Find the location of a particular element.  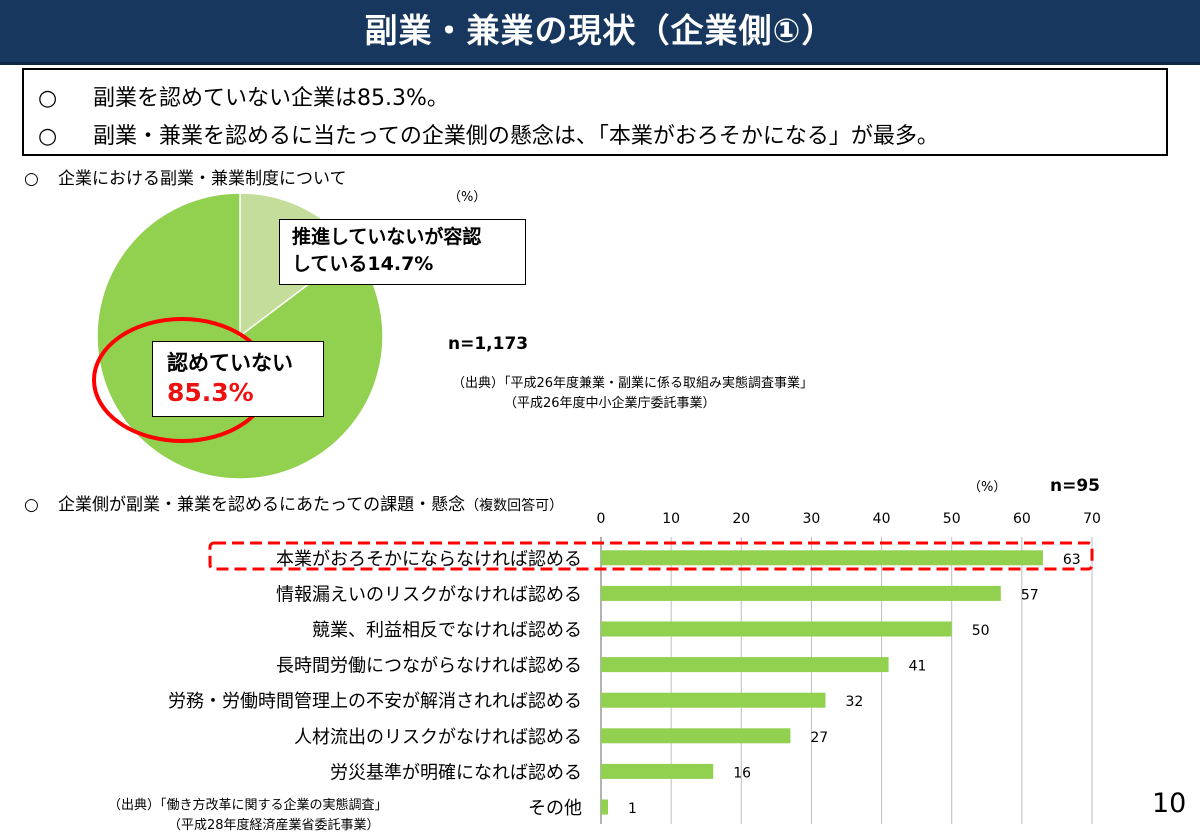

bar-x-tick-label: 50 is located at coordinates (952, 519).